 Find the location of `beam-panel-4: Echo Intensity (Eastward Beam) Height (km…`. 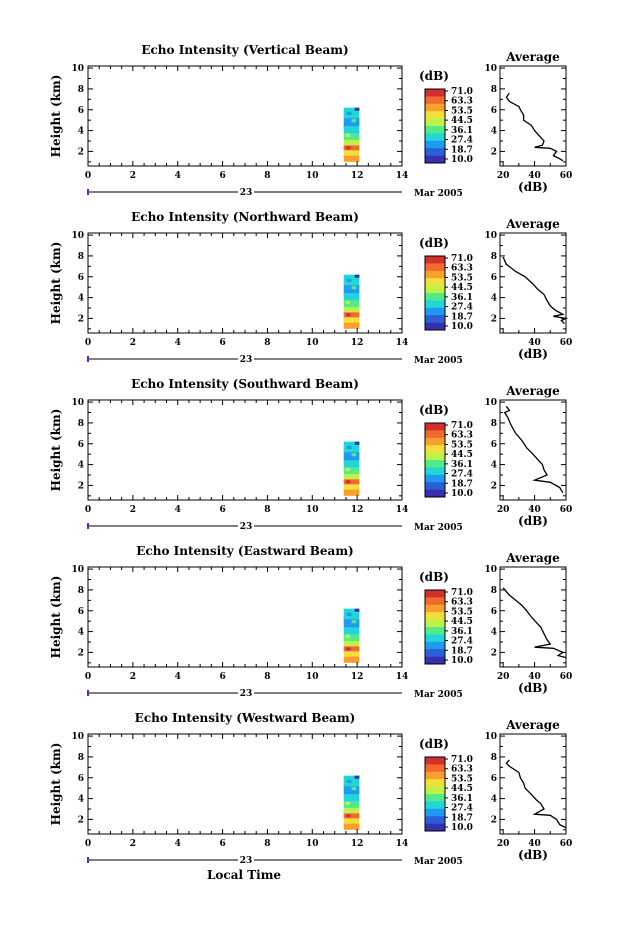

beam-panel-4: Echo Intensity (Eastward Beam) Height (km… is located at coordinates (310, 622).